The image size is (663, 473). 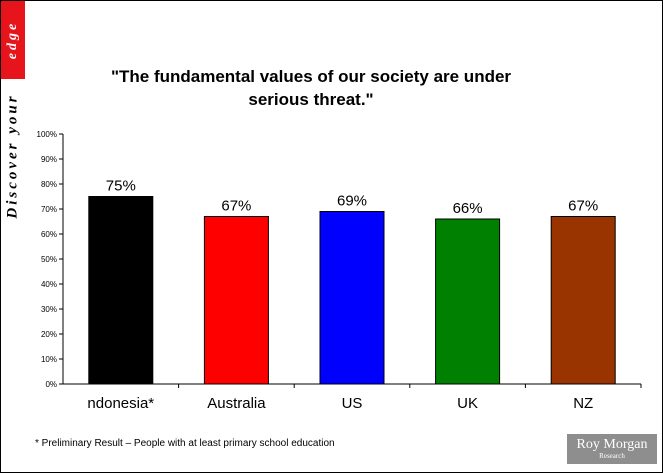 I want to click on x-category-label: UK, so click(x=467, y=403).